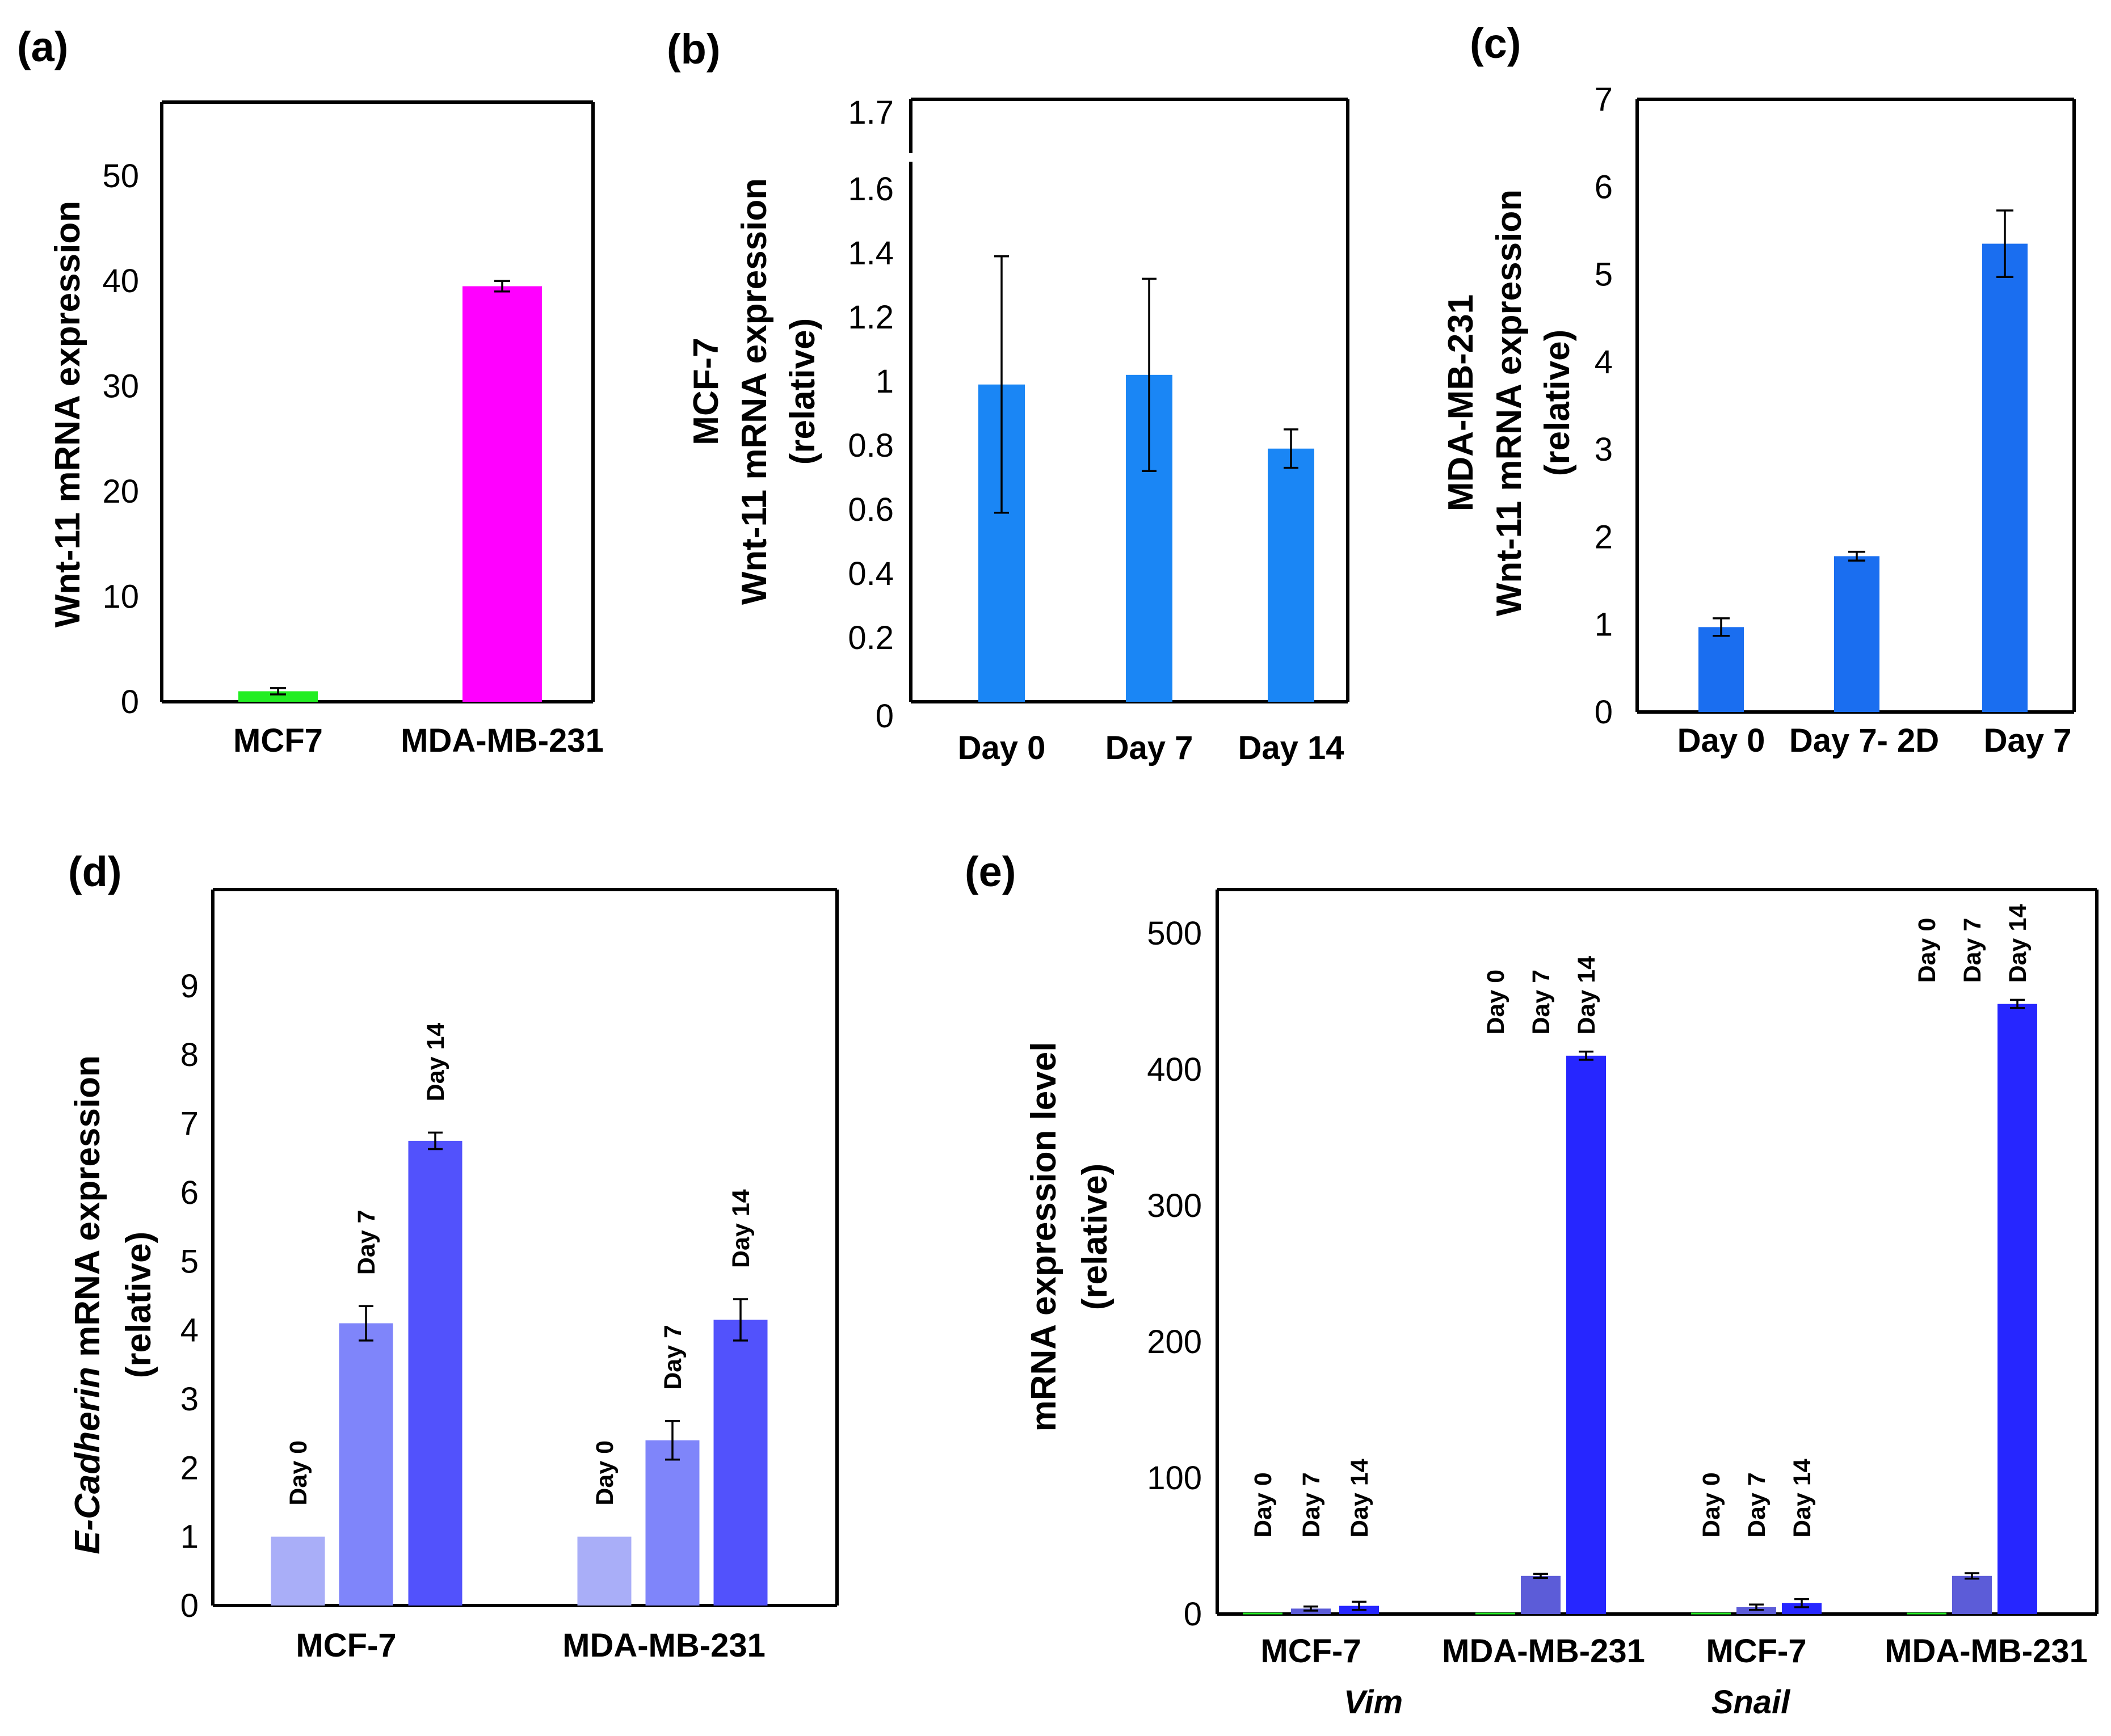 The height and width of the screenshot is (1736, 2111). Describe the element at coordinates (1359, 1498) in the screenshot. I see `panel-e-group-0-bar-2-label: Day 14` at that location.